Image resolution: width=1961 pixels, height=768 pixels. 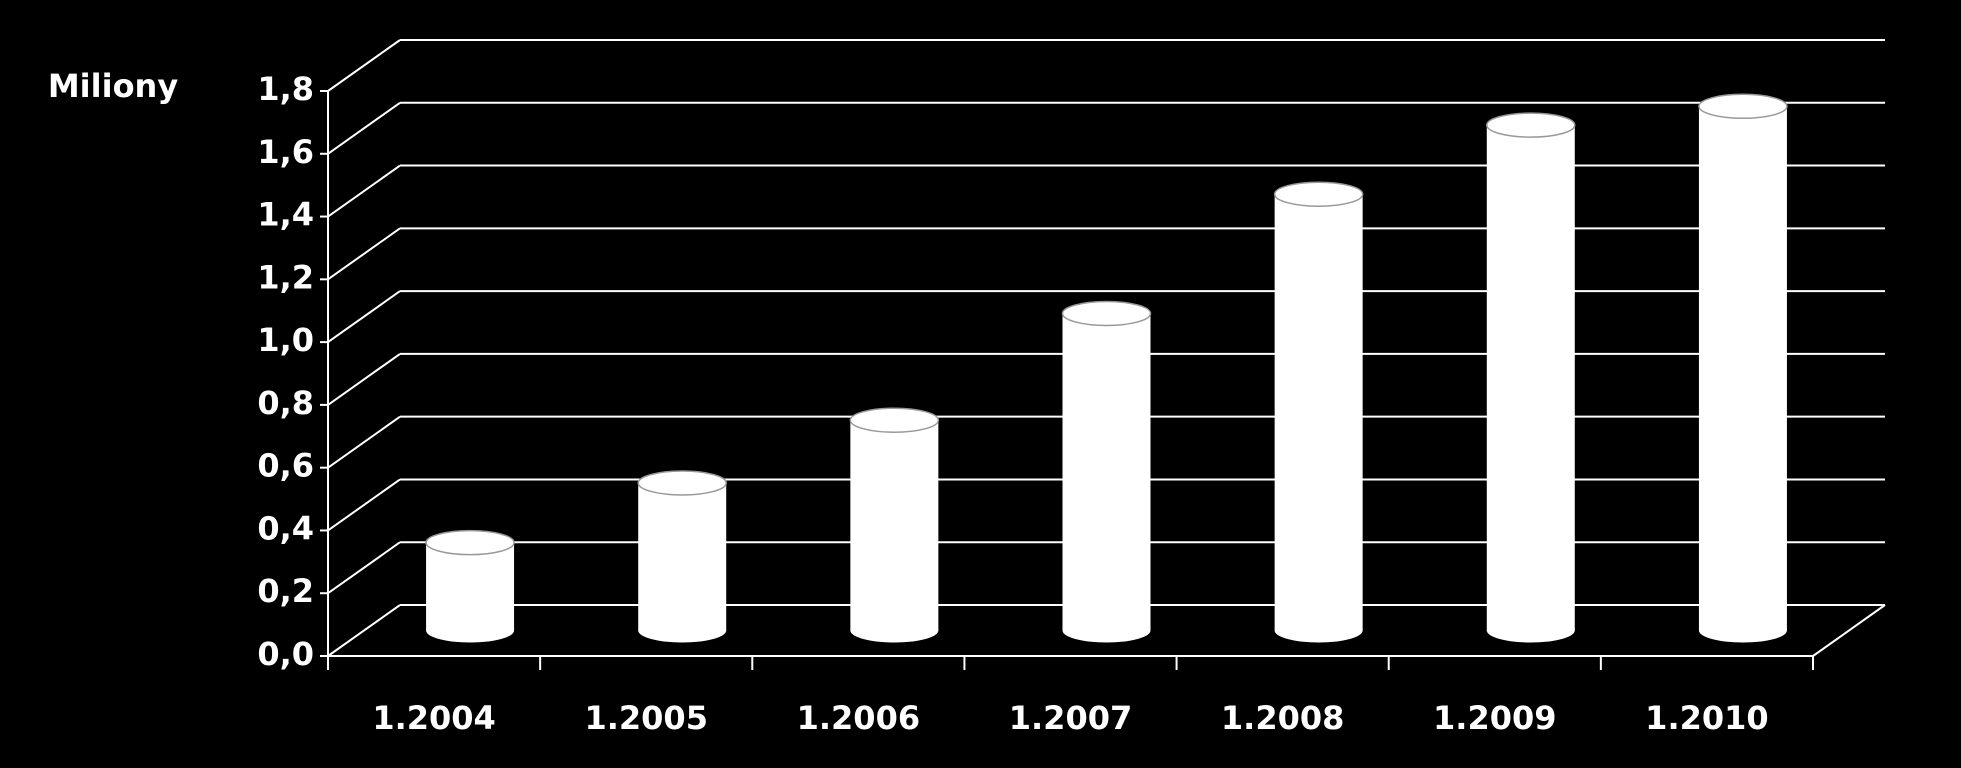 What do you see at coordinates (285, 466) in the screenshot?
I see `y-tick-label: 0,6` at bounding box center [285, 466].